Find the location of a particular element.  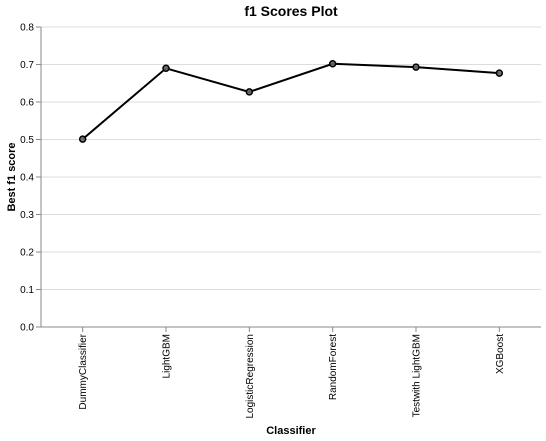

y-tick-label: 0.8 is located at coordinates (27, 28).